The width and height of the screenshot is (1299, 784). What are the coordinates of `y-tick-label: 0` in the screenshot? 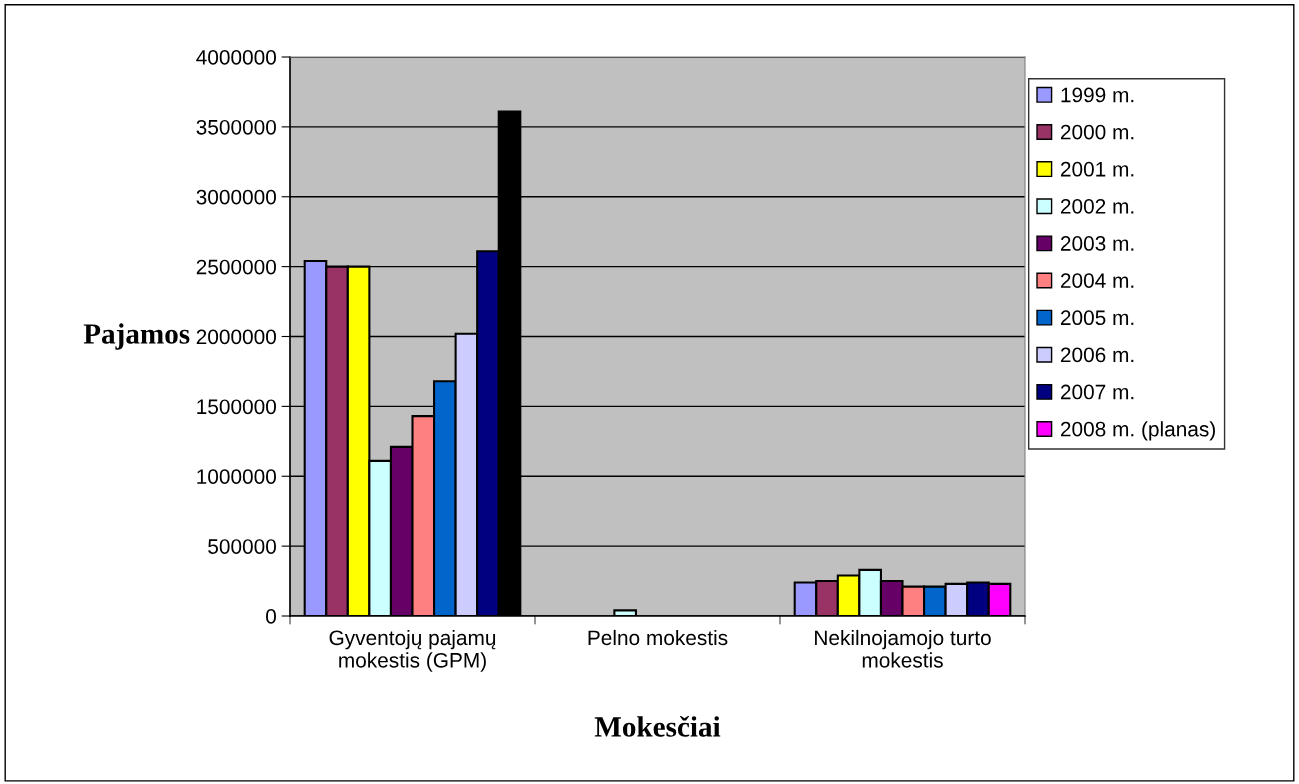 It's located at (271, 616).